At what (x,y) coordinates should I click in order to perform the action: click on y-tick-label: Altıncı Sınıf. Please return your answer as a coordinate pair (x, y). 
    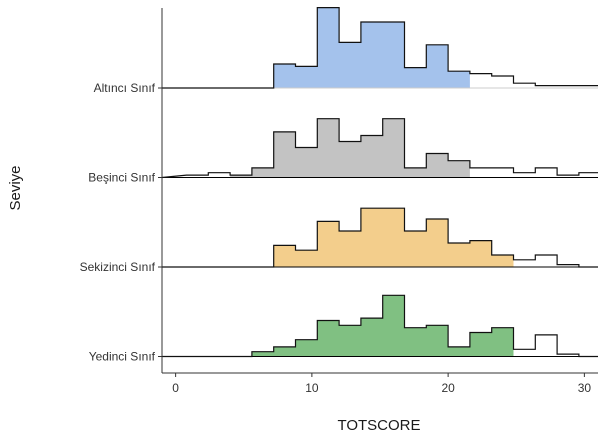
    Looking at the image, I should click on (125, 88).